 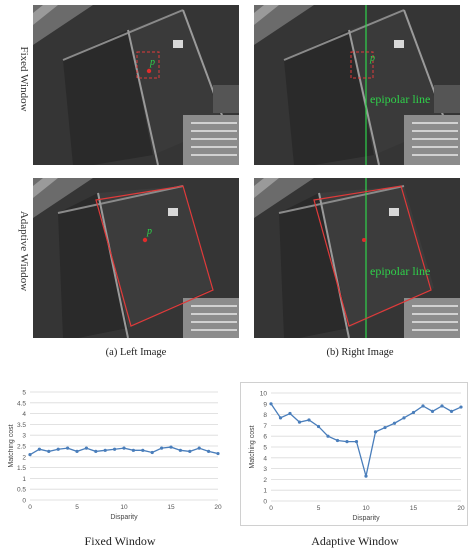 I want to click on y-axis-label: Matching cost, so click(x=252, y=446).